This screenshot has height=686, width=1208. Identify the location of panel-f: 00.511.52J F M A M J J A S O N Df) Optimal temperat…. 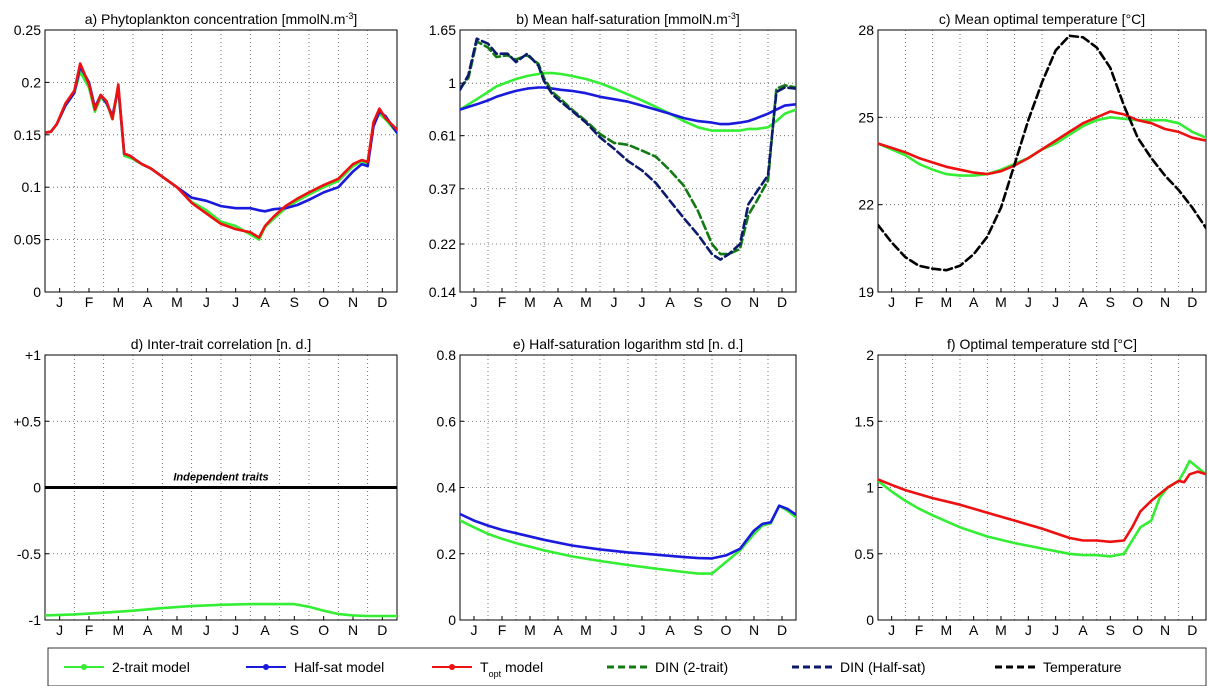
(1031, 487).